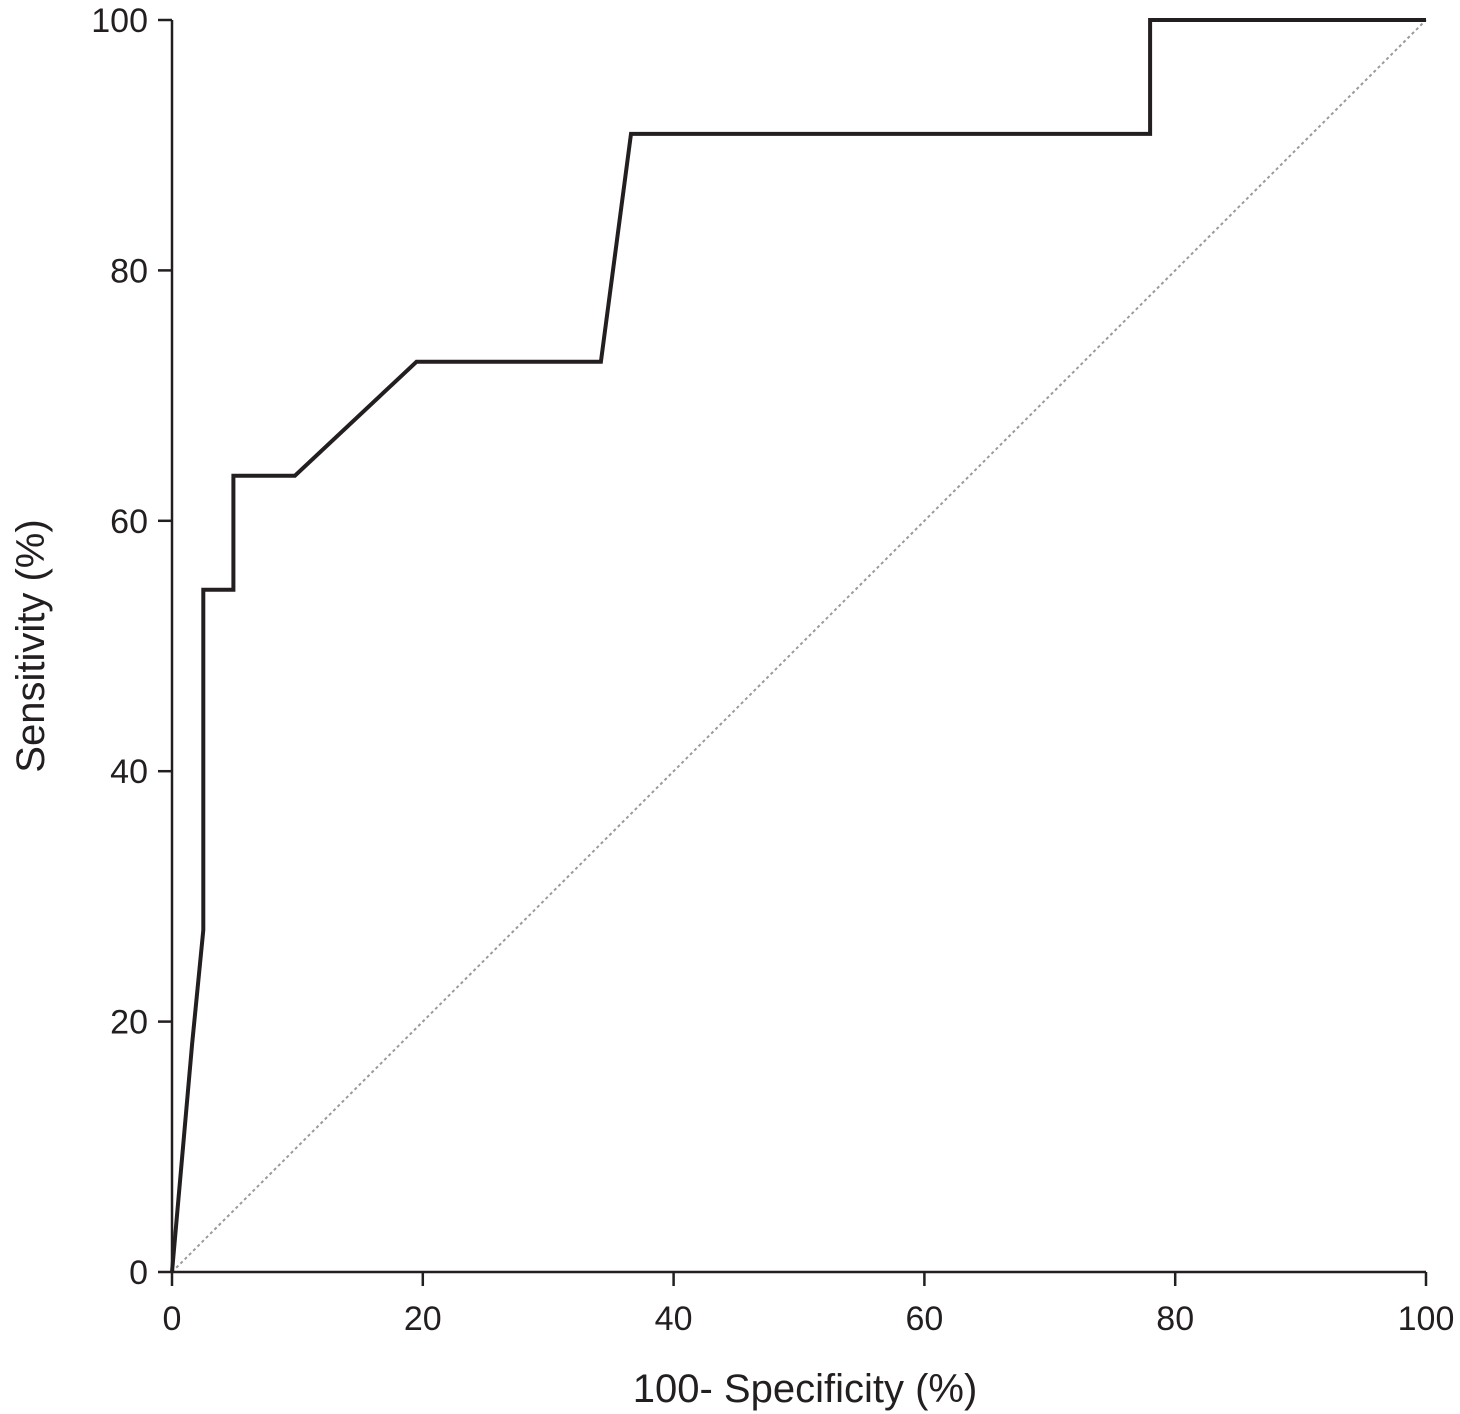 This screenshot has width=1460, height=1414. Describe the element at coordinates (805, 1389) in the screenshot. I see `x-axis-title: 100- Specificity (%)` at that location.